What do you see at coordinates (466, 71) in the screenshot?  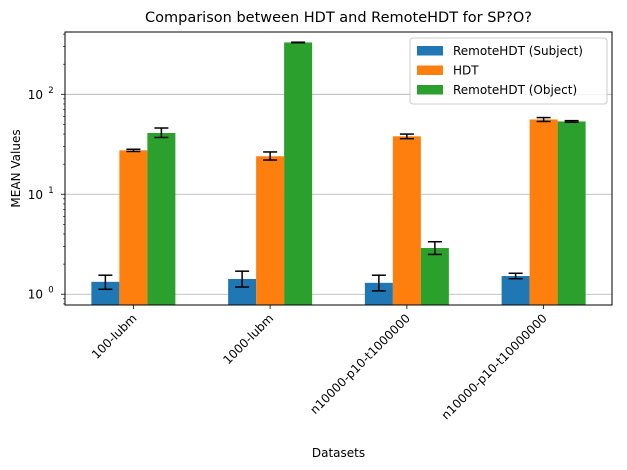 I see `legend-label: HDT` at bounding box center [466, 71].